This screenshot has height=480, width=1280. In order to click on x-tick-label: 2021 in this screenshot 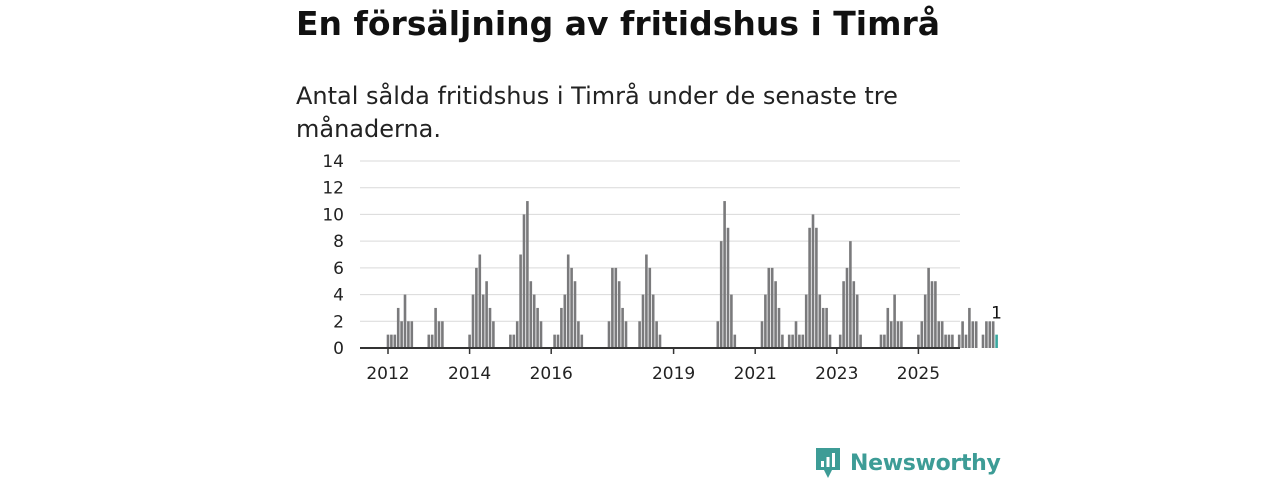, I will do `click(755, 374)`.